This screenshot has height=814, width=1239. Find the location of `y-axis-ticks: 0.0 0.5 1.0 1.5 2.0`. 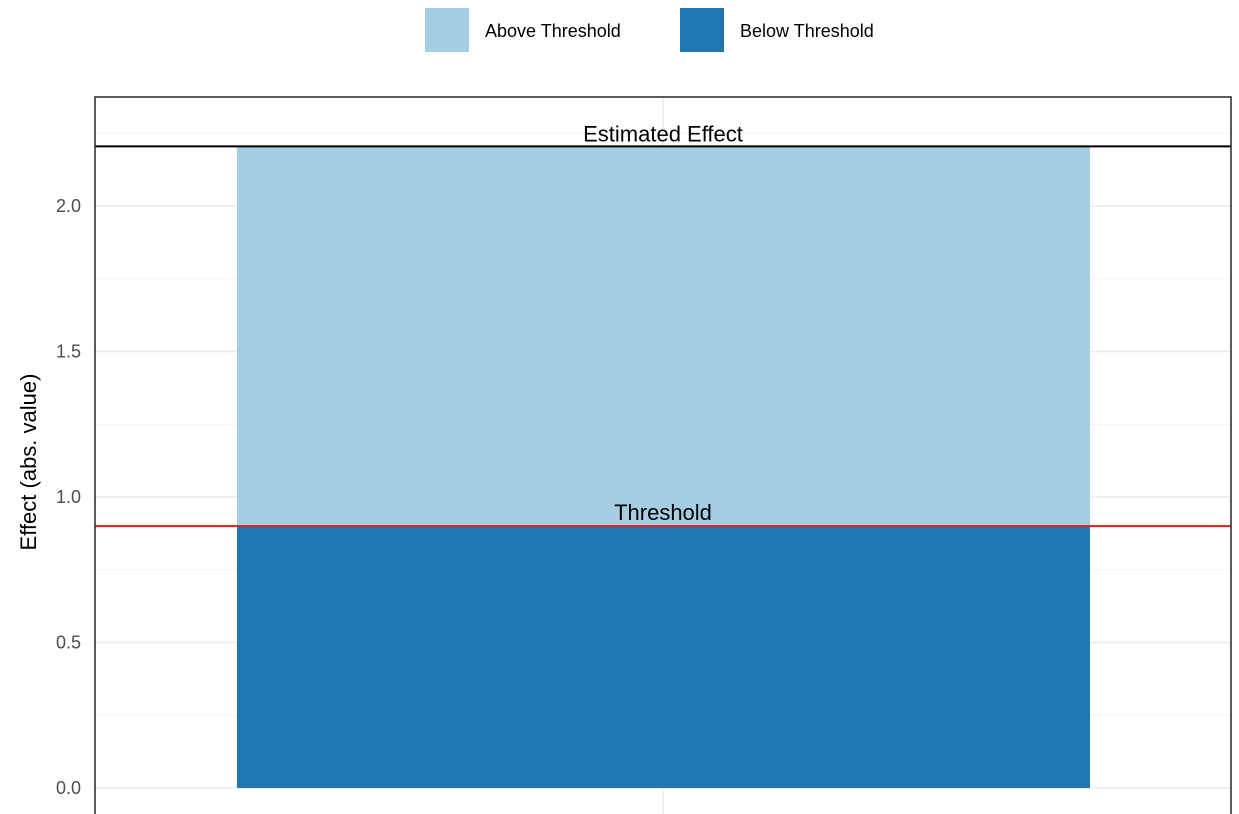

y-axis-ticks: 0.0 0.5 1.0 1.5 2.0 is located at coordinates (68, 497).